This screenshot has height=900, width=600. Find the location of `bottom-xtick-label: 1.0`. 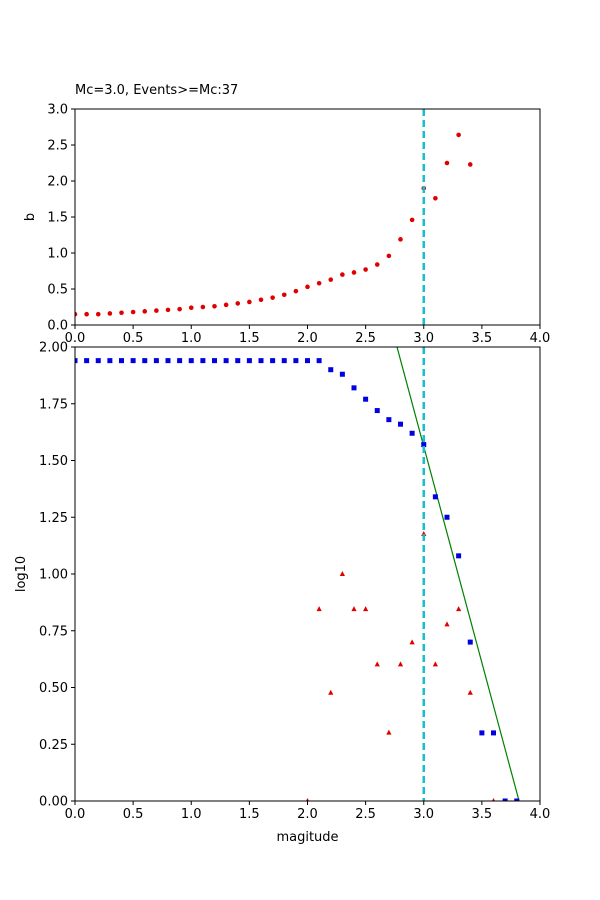

bottom-xtick-label: 1.0 is located at coordinates (191, 814).